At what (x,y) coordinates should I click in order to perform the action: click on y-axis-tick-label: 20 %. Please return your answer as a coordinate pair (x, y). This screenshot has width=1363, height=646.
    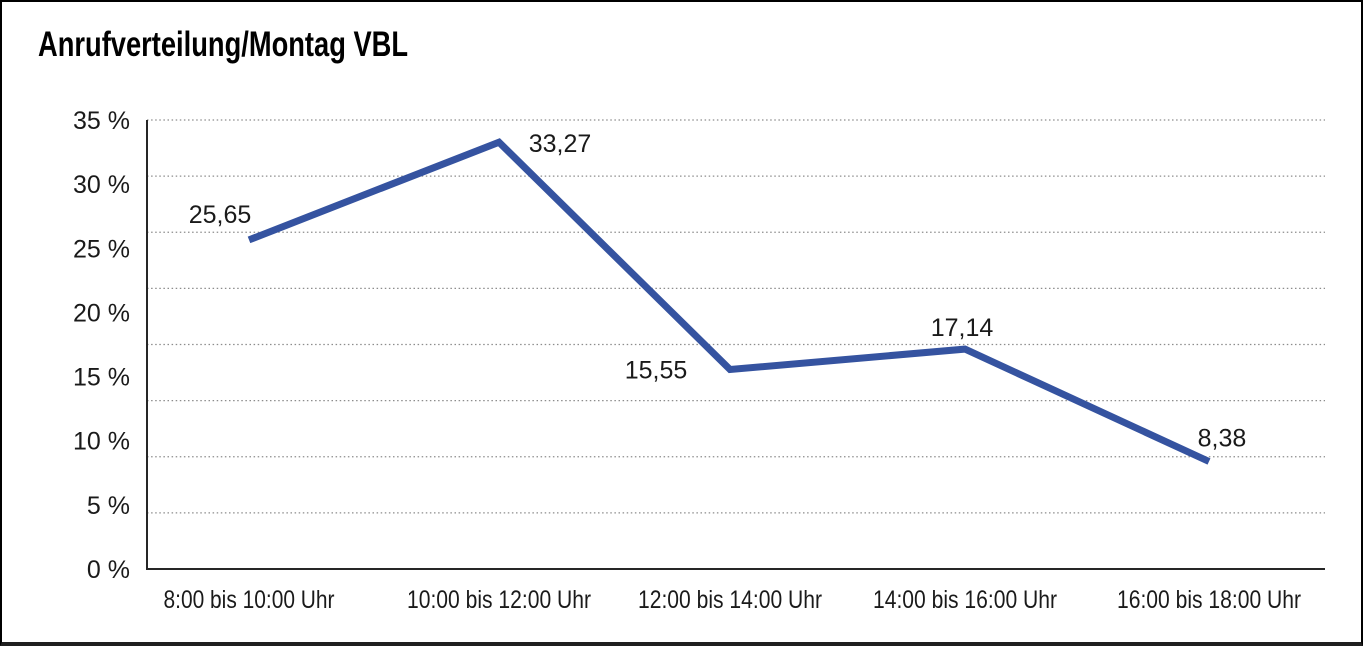
    Looking at the image, I should click on (101, 313).